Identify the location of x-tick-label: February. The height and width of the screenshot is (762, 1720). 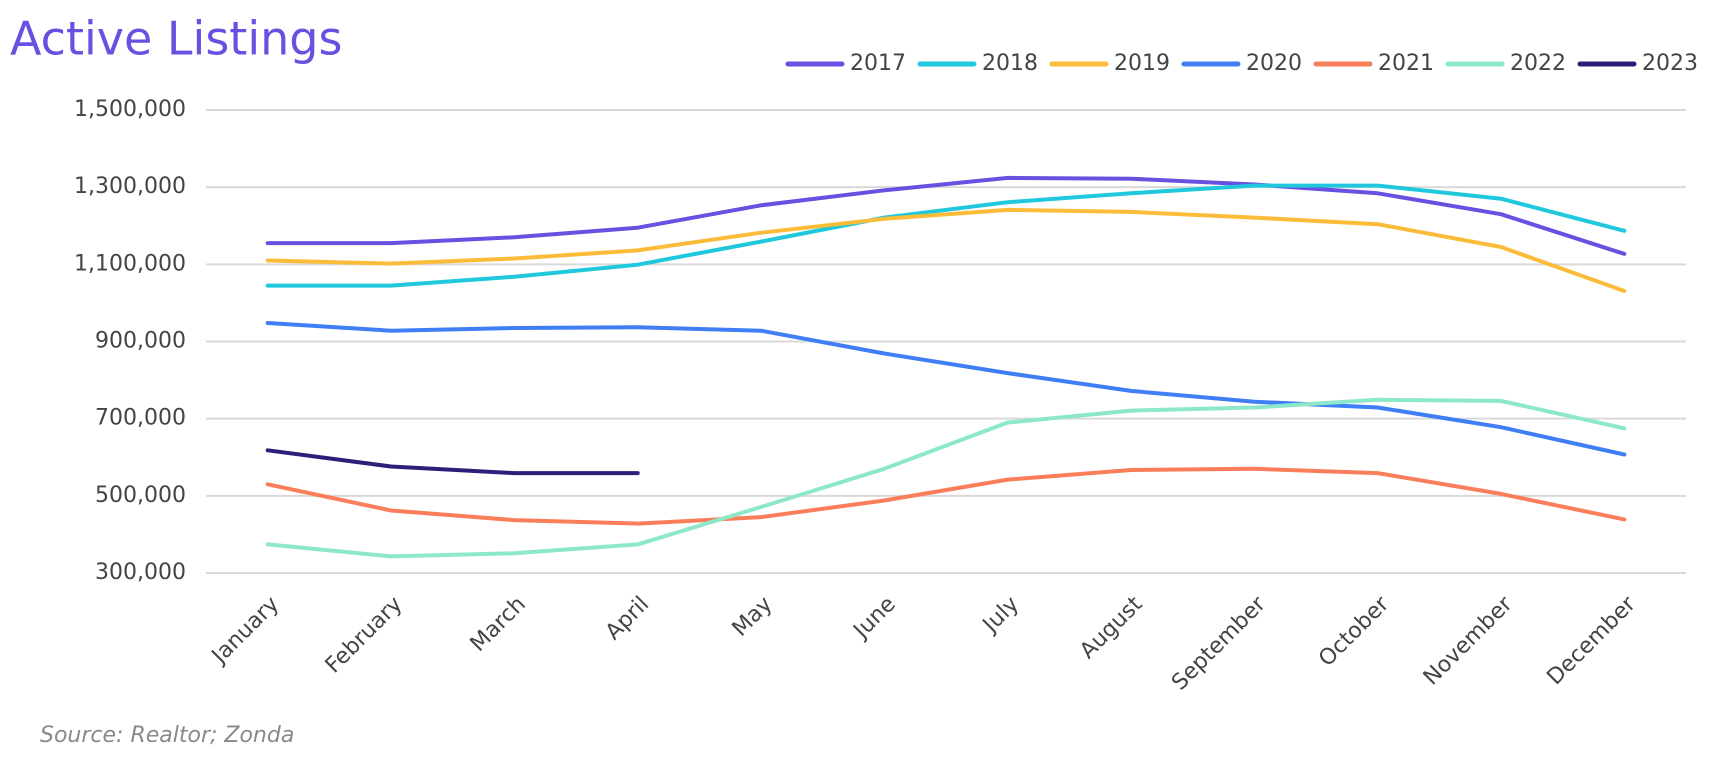
(364, 635).